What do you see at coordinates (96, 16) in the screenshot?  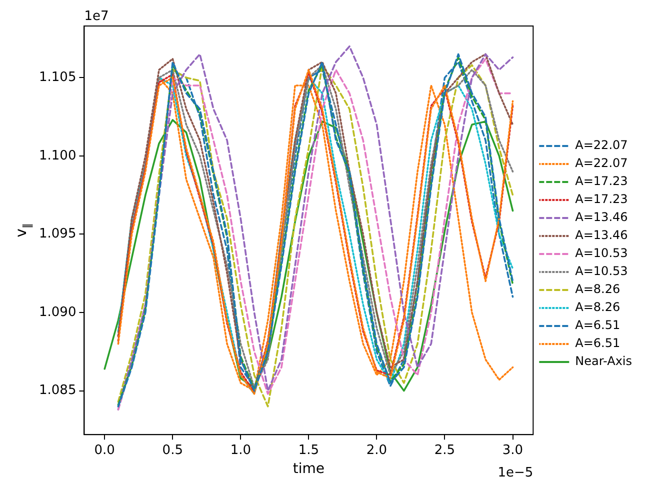 I see `text: 1e7` at bounding box center [96, 16].